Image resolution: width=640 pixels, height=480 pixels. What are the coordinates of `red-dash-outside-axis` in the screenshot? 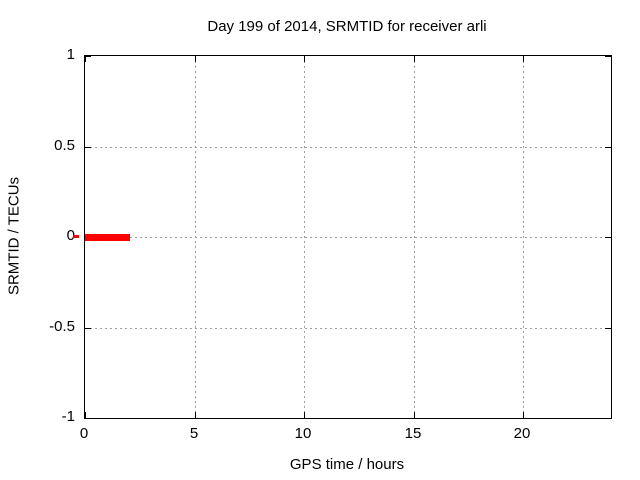 It's located at (76, 236).